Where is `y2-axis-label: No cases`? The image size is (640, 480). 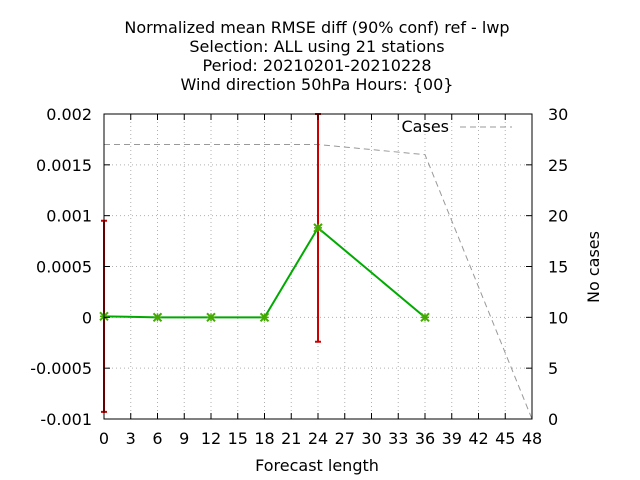
y2-axis-label: No cases is located at coordinates (593, 267).